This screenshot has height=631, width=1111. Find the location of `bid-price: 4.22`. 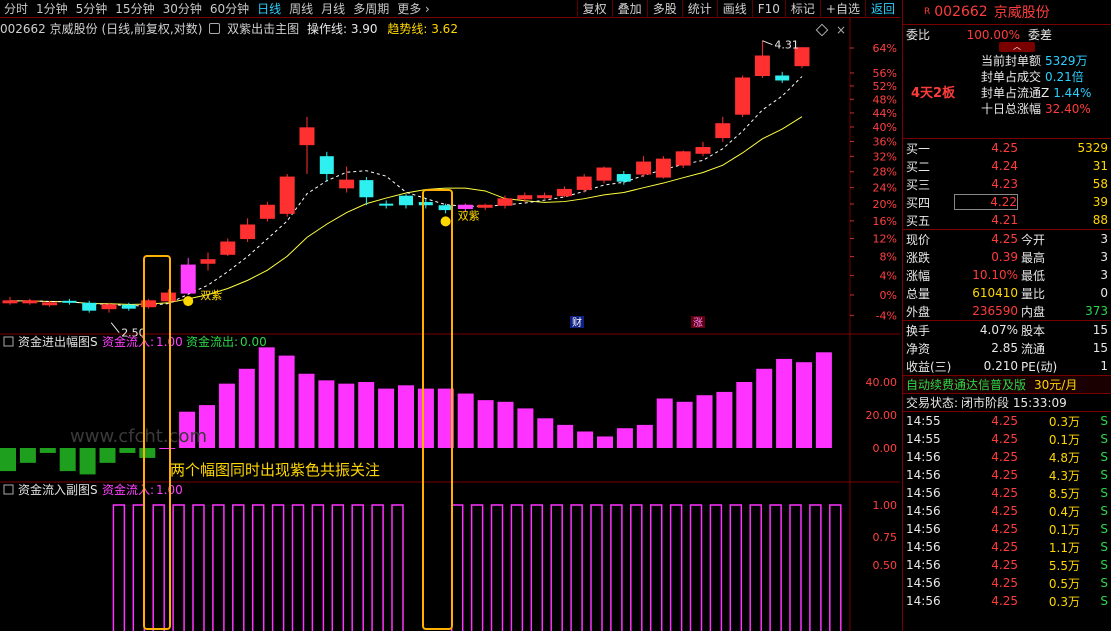

bid-price: 4.22 is located at coordinates (986, 202).